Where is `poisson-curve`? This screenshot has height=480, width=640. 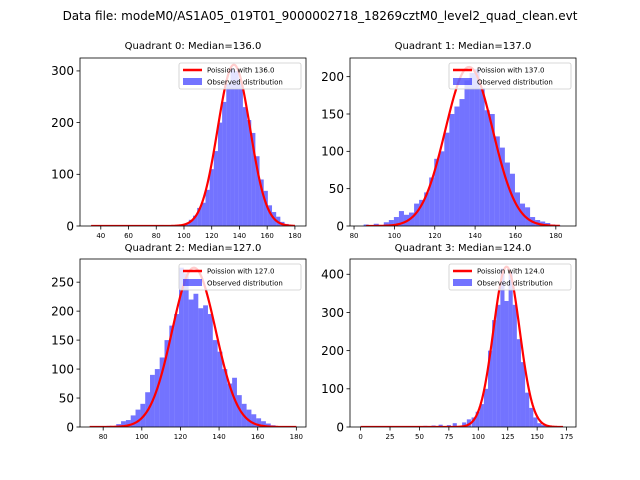
poisson-curve is located at coordinates (193, 144).